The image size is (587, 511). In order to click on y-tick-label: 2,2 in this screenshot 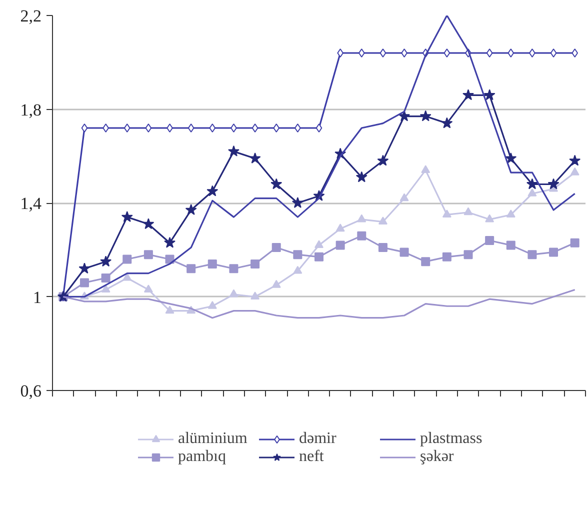, I will do `click(31, 16)`.